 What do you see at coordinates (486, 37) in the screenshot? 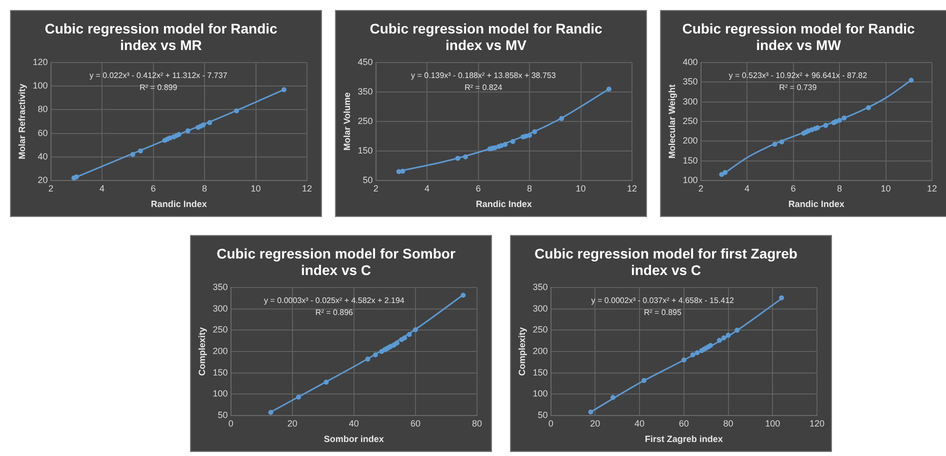
I see `chart-title: Cubic regression model for Randic index vs MV` at bounding box center [486, 37].